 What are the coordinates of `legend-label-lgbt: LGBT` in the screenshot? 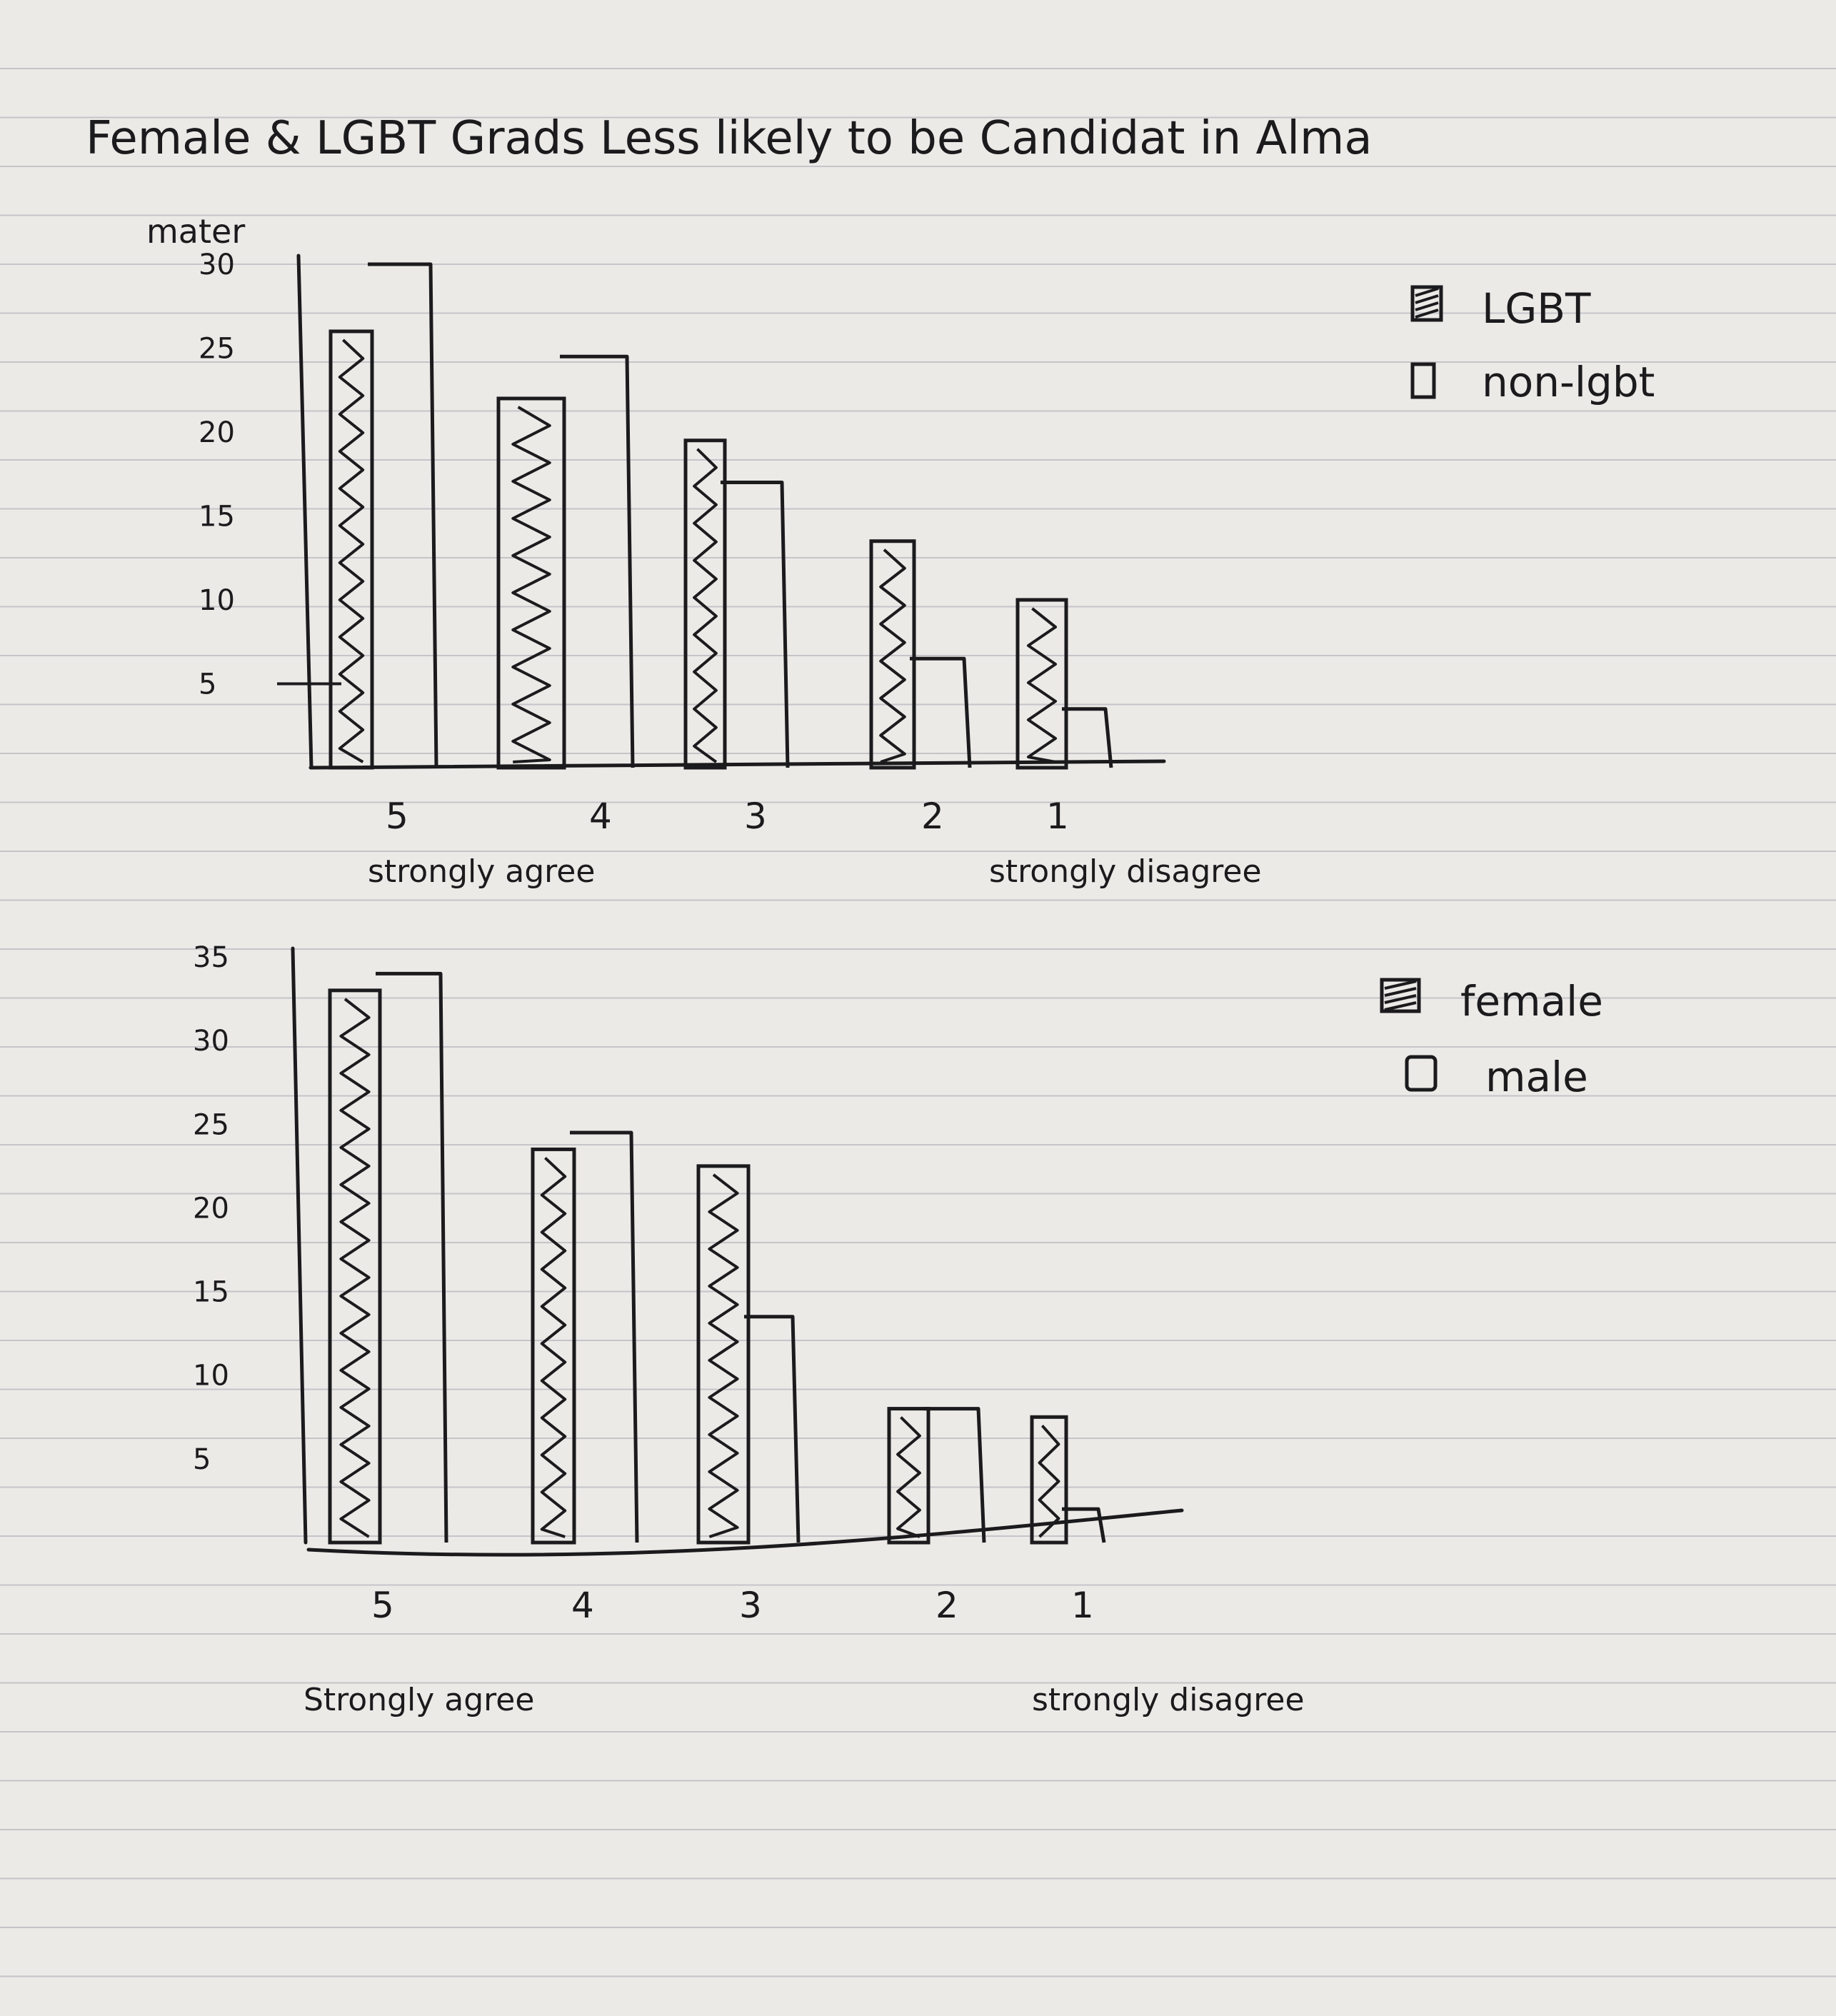 It's located at (1536, 308).